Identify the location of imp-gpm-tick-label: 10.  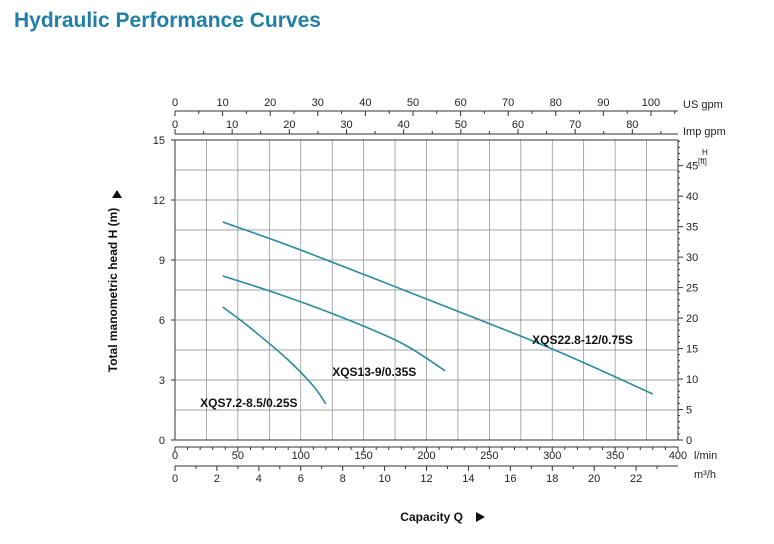
(232, 125).